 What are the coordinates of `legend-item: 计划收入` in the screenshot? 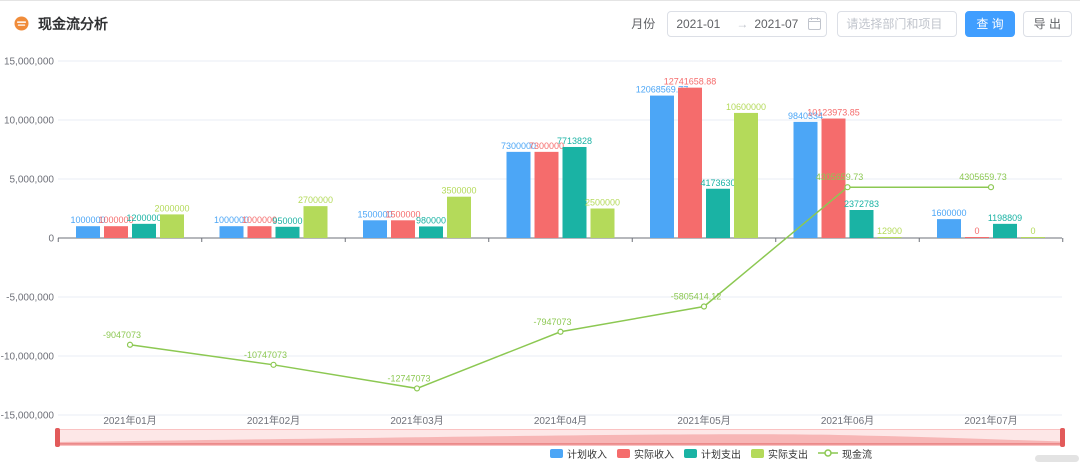 It's located at (578, 453).